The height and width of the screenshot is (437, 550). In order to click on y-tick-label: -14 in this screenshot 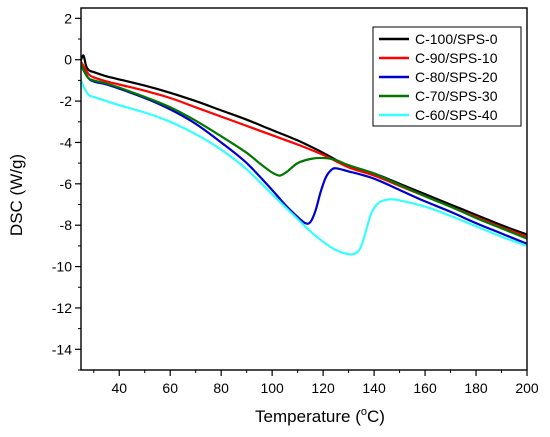, I will do `click(62, 349)`.